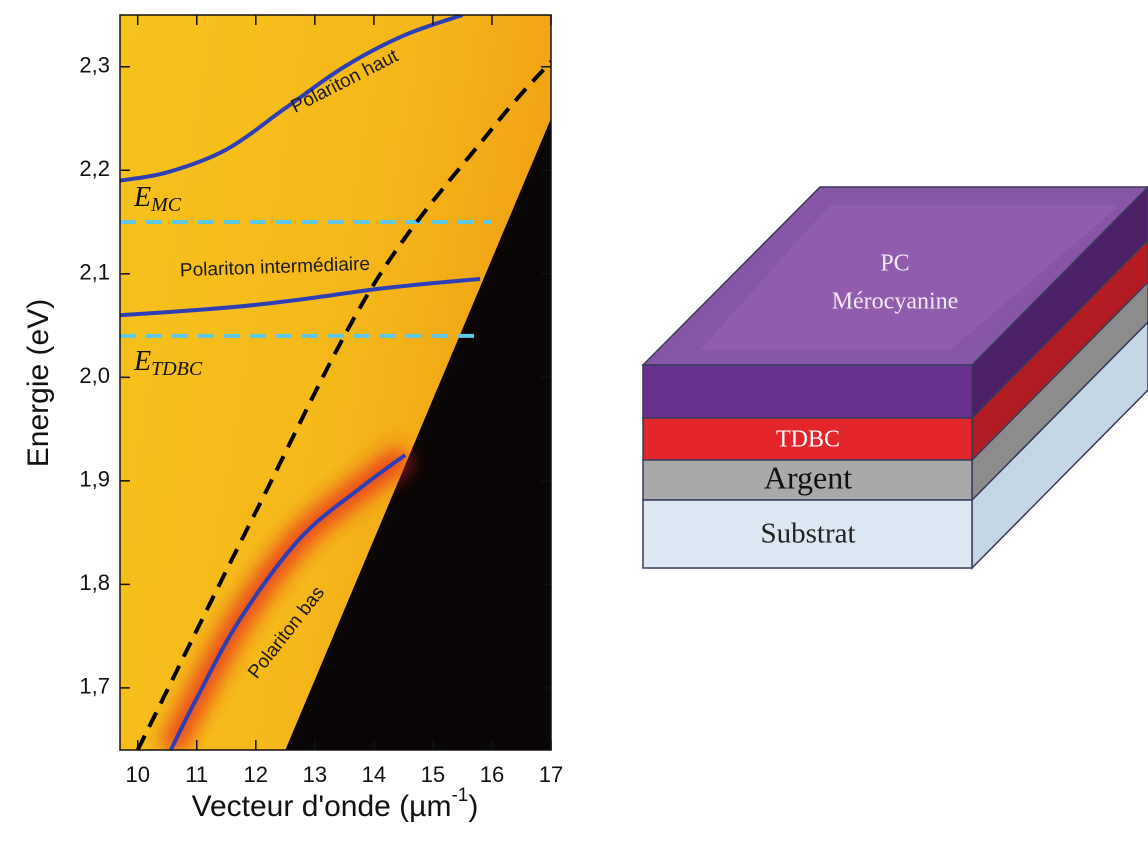 Image resolution: width=1148 pixels, height=843 pixels. Describe the element at coordinates (94, 582) in the screenshot. I see `y-tick-label: 1,8` at that location.